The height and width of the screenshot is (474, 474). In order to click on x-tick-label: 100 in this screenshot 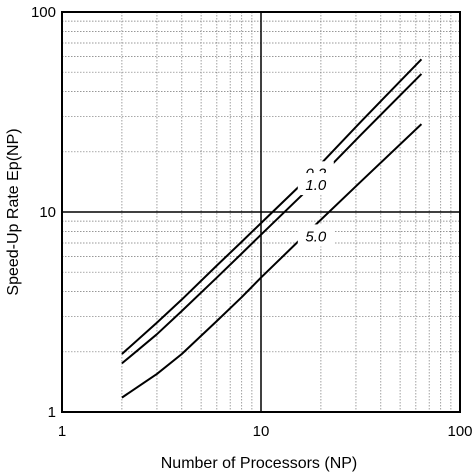, I will do `click(459, 431)`.